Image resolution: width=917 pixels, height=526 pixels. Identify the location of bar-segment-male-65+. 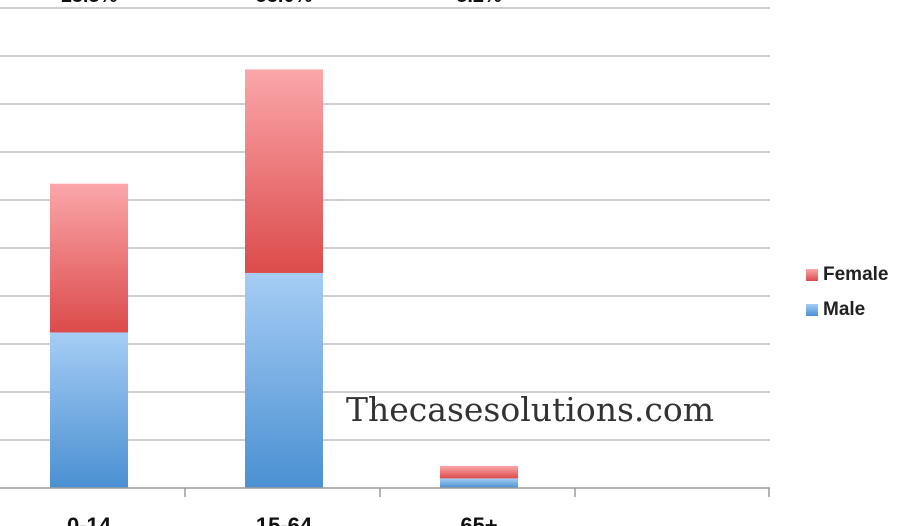
(479, 483).